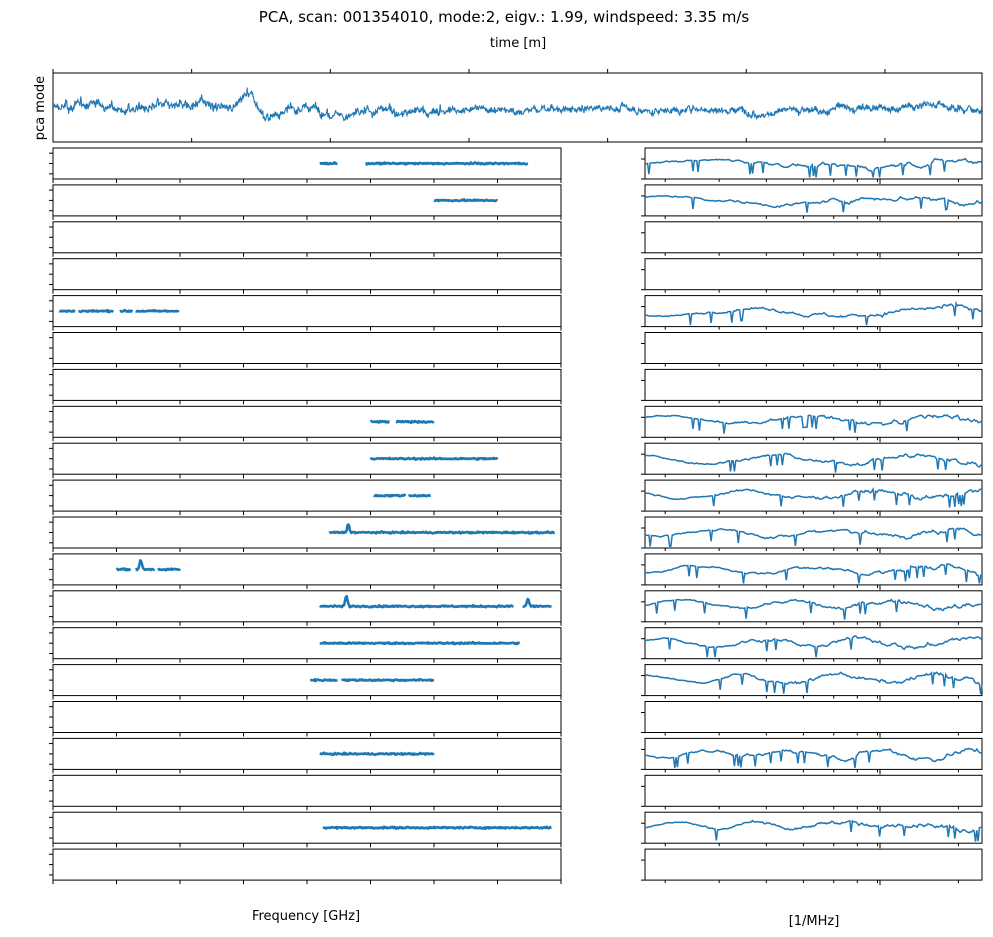 This screenshot has width=993, height=937. Describe the element at coordinates (40, 108) in the screenshot. I see `top-ylabel: pca mode` at that location.